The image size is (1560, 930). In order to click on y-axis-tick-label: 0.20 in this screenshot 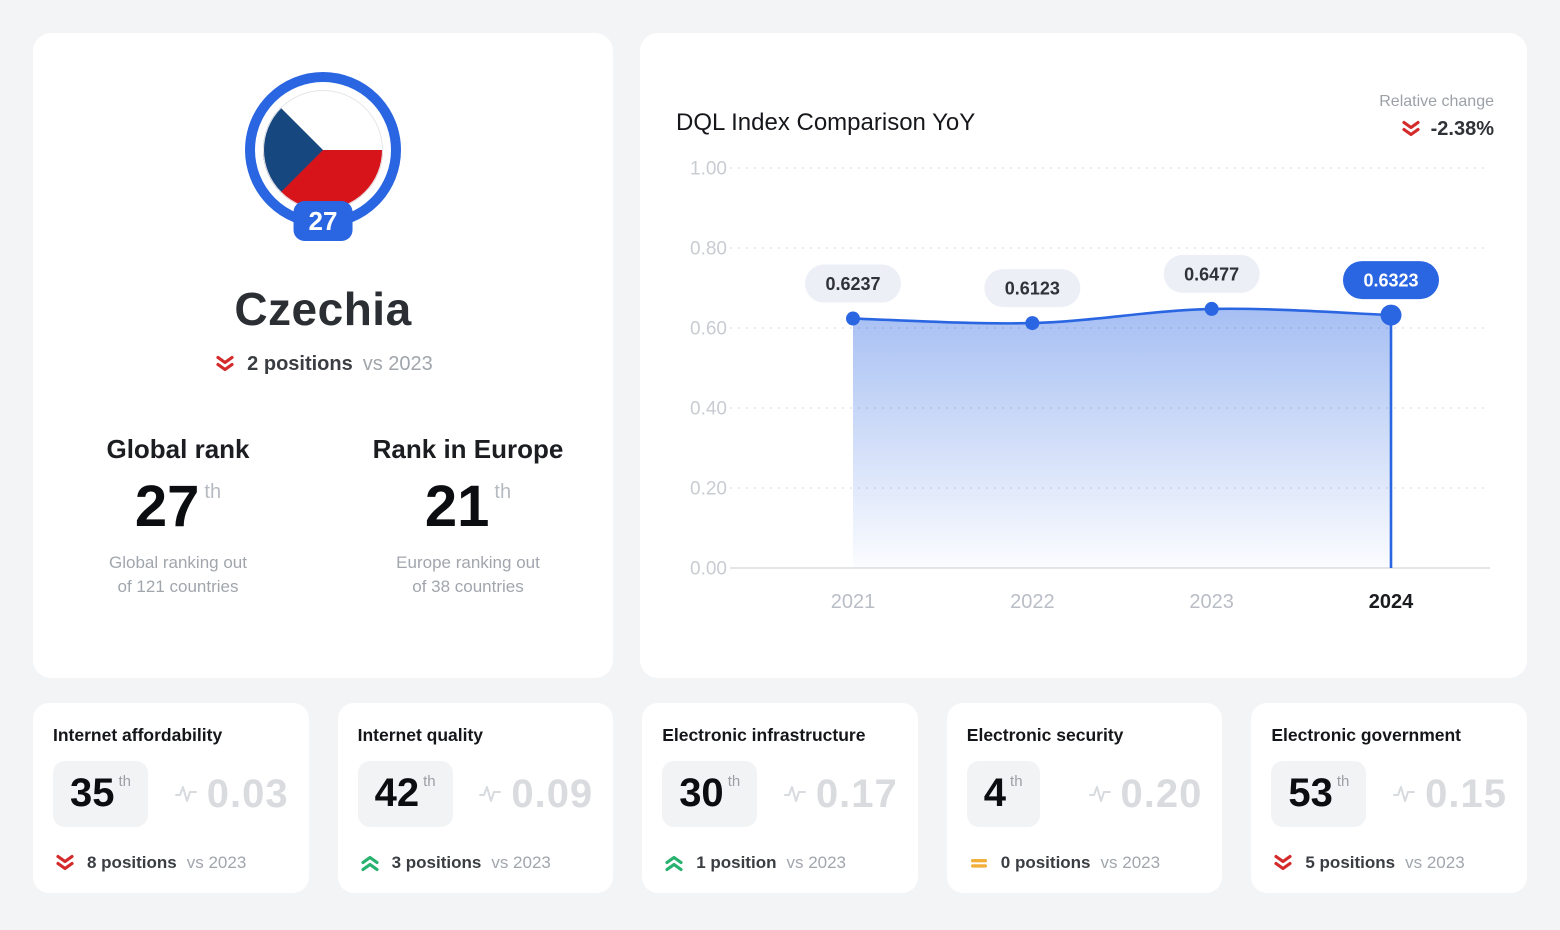, I will do `click(708, 489)`.